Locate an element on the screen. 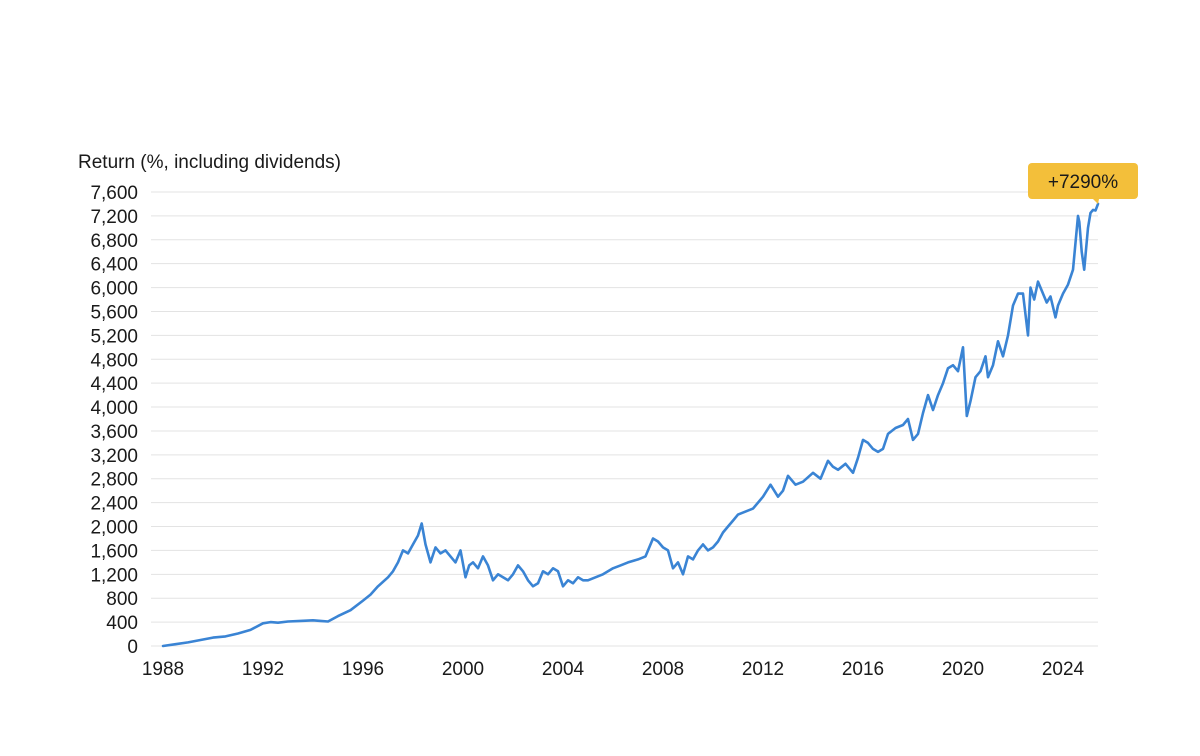  y-tick-label: 2,000 is located at coordinates (114, 528).